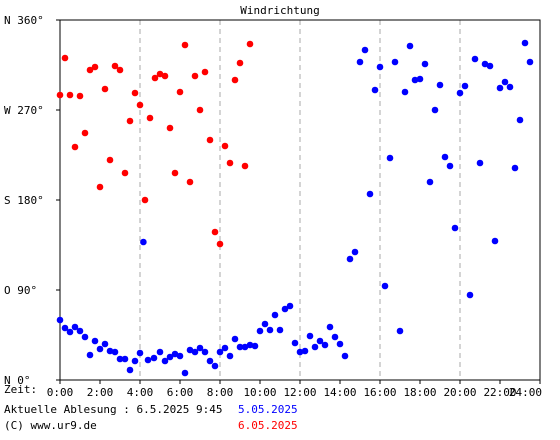 The image size is (560, 440). I want to click on x-tick-label: 10:00, so click(259, 392).